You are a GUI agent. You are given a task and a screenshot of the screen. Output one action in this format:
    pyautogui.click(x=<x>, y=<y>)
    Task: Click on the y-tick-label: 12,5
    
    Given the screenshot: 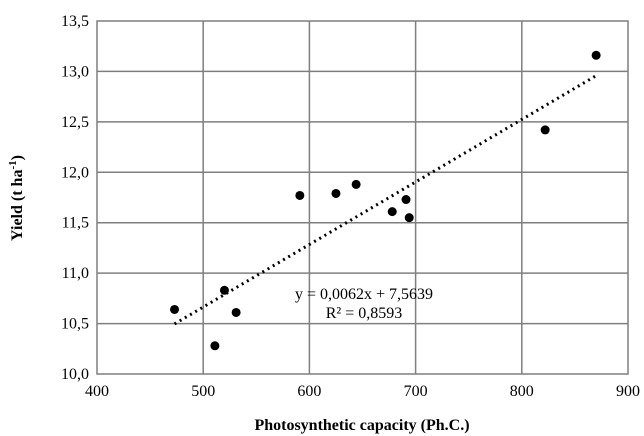 What is the action you would take?
    pyautogui.click(x=75, y=122)
    